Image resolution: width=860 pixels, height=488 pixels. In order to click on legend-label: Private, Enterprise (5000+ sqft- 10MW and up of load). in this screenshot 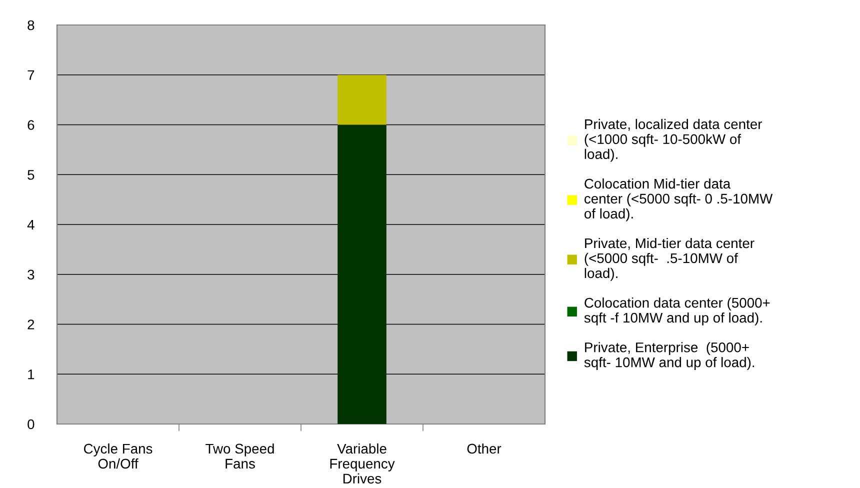, I will do `click(669, 356)`.